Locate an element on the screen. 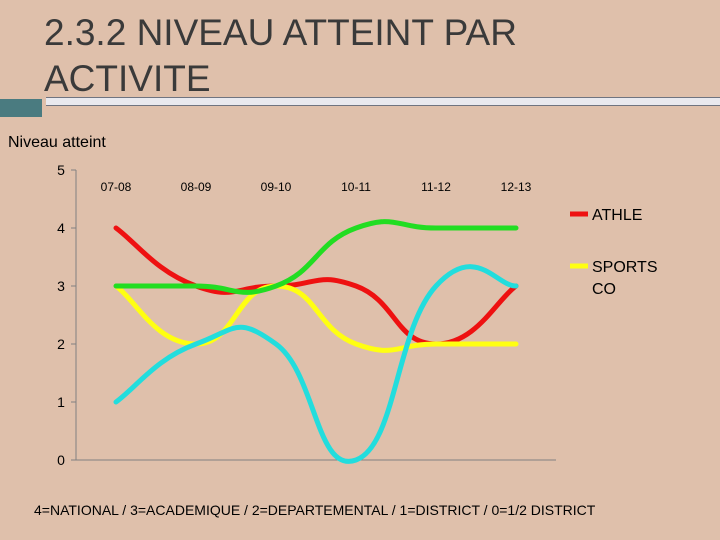 Image resolution: width=720 pixels, height=540 pixels. y-tick-label: 3 is located at coordinates (61, 286).